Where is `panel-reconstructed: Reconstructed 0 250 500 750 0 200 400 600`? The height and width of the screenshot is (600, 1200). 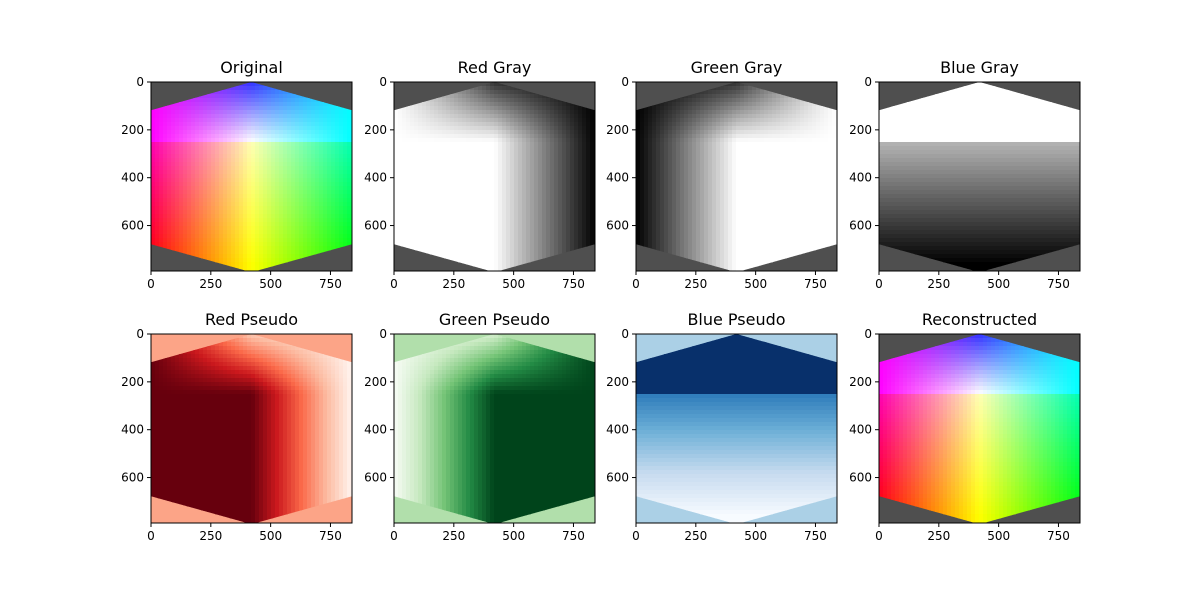 panel-reconstructed: Reconstructed 0 250 500 750 0 200 400 600 is located at coordinates (965, 426).